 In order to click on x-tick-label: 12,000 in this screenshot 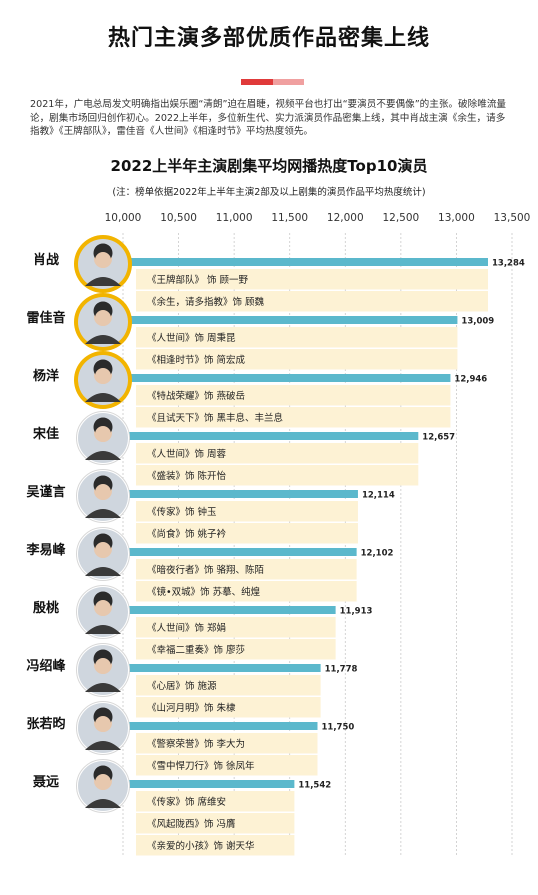, I will do `click(345, 218)`.